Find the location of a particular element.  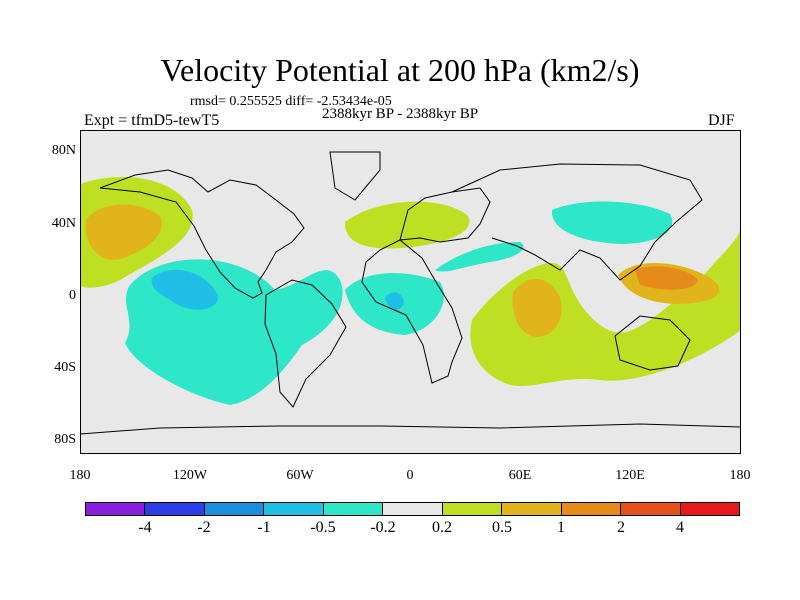

coast-south-america is located at coordinates (305, 343).